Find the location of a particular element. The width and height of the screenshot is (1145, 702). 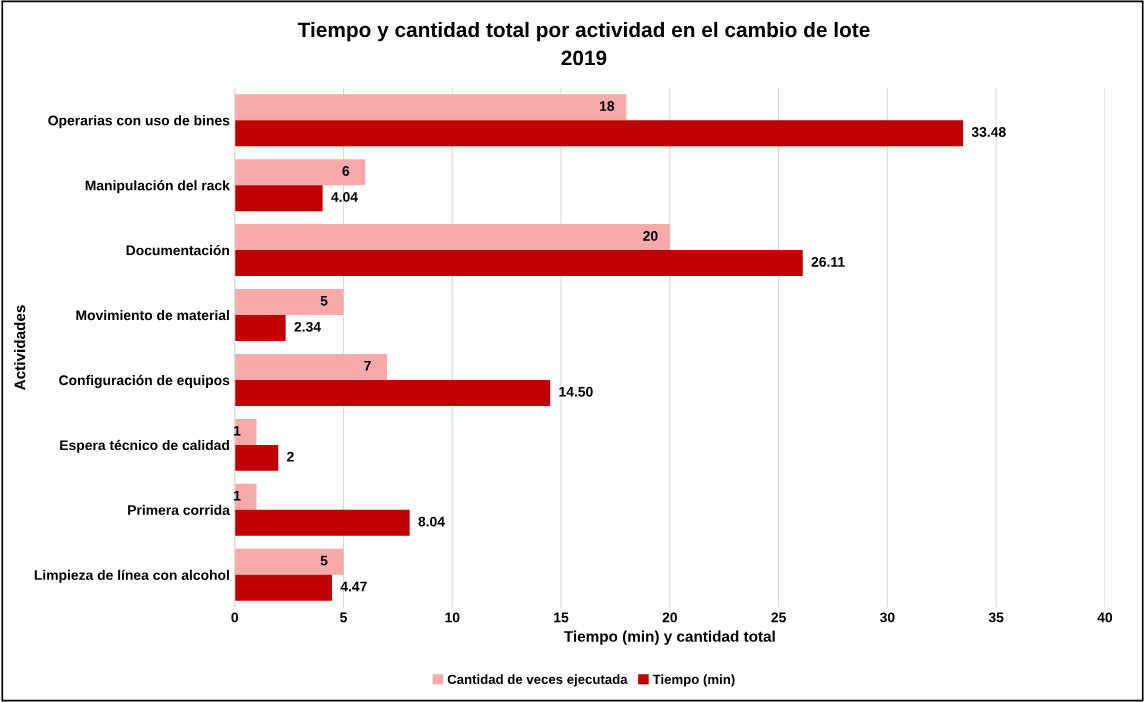

y-tick-label: Documentación is located at coordinates (178, 250).